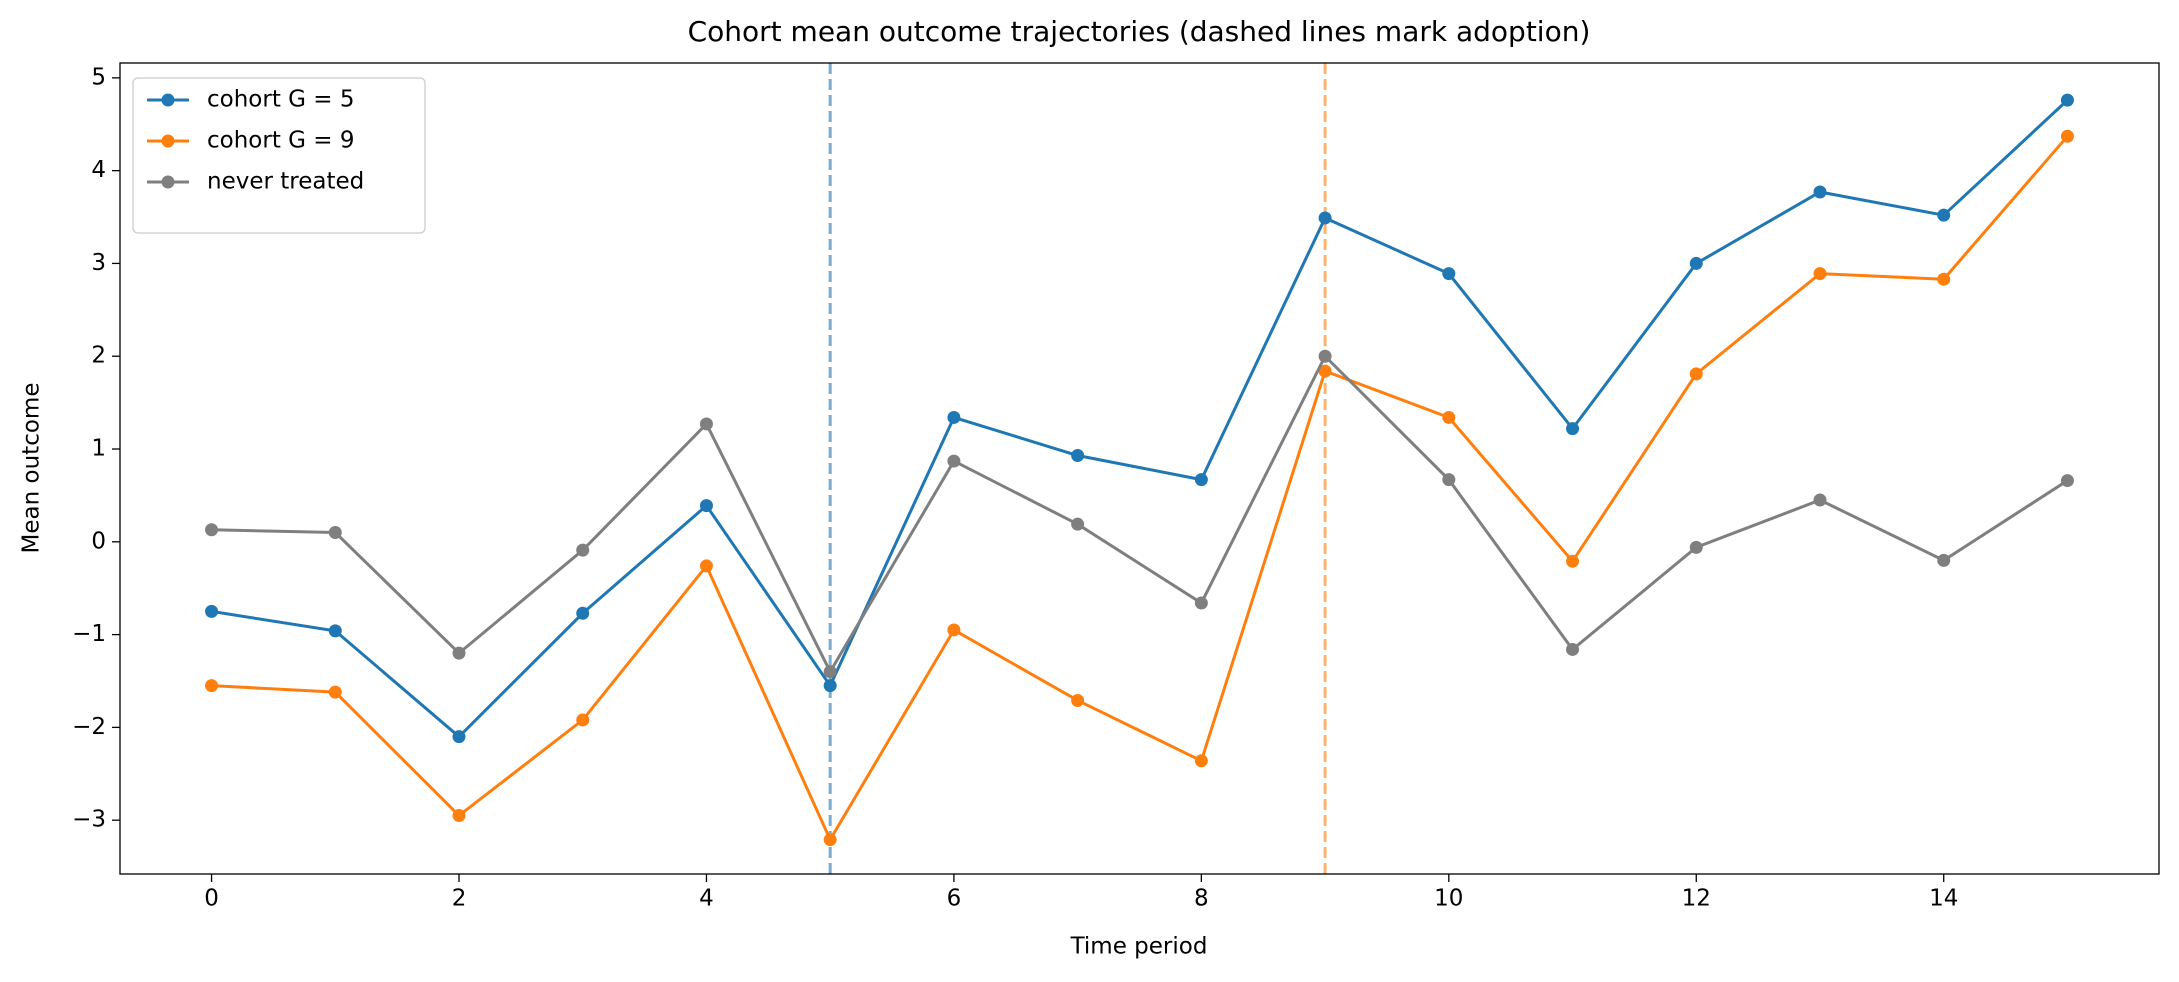 The image size is (2179, 982). Describe the element at coordinates (954, 899) in the screenshot. I see `x-tick-label: 6` at that location.